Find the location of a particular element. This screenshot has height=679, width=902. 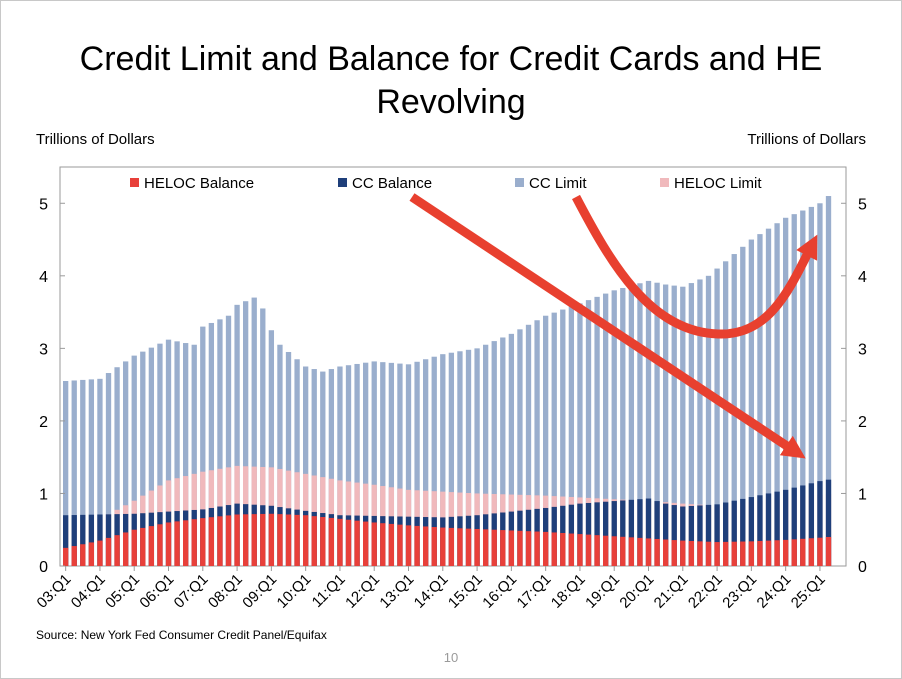

y-tick-label-left: 5 is located at coordinates (43, 204).